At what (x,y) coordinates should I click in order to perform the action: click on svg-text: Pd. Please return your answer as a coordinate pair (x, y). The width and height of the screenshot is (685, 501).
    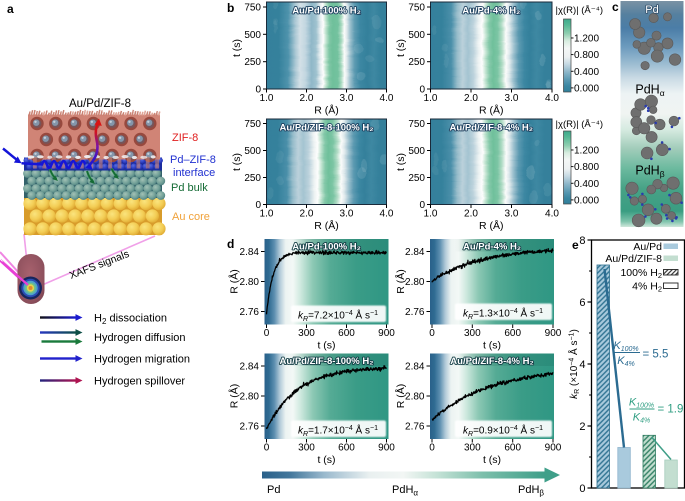
    Looking at the image, I should click on (651, 10).